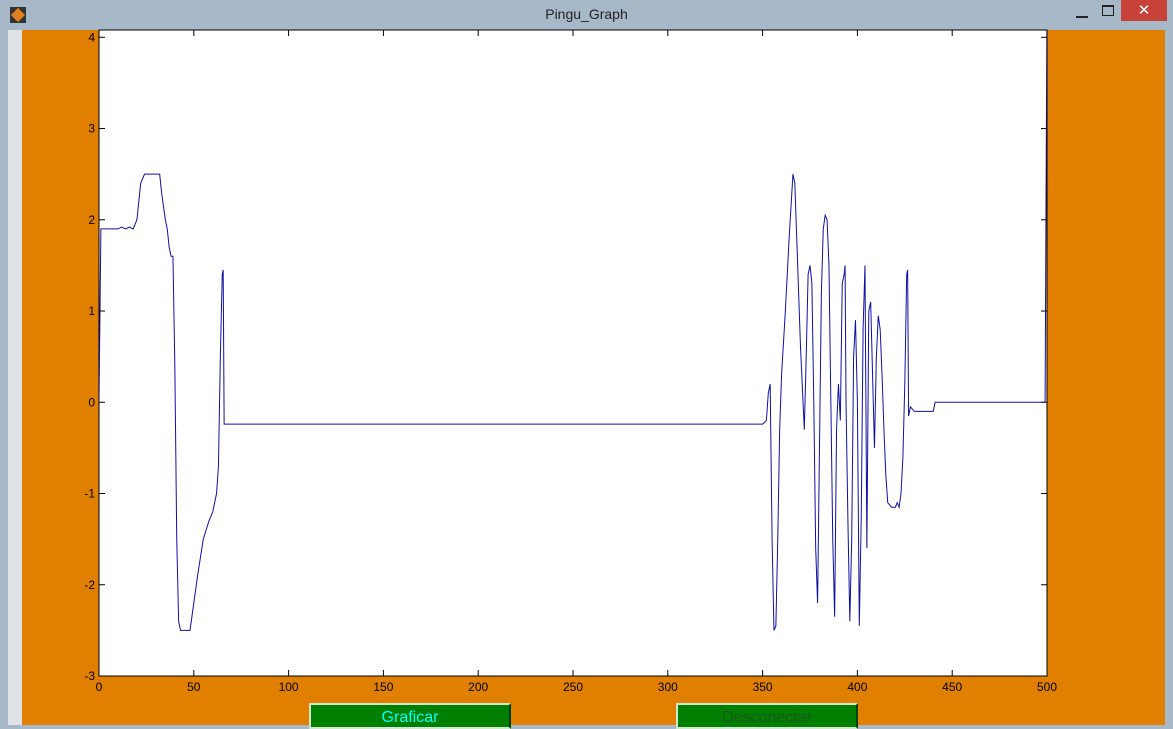 Image resolution: width=1173 pixels, height=729 pixels. Describe the element at coordinates (763, 687) in the screenshot. I see `x-tick-label: 350` at that location.